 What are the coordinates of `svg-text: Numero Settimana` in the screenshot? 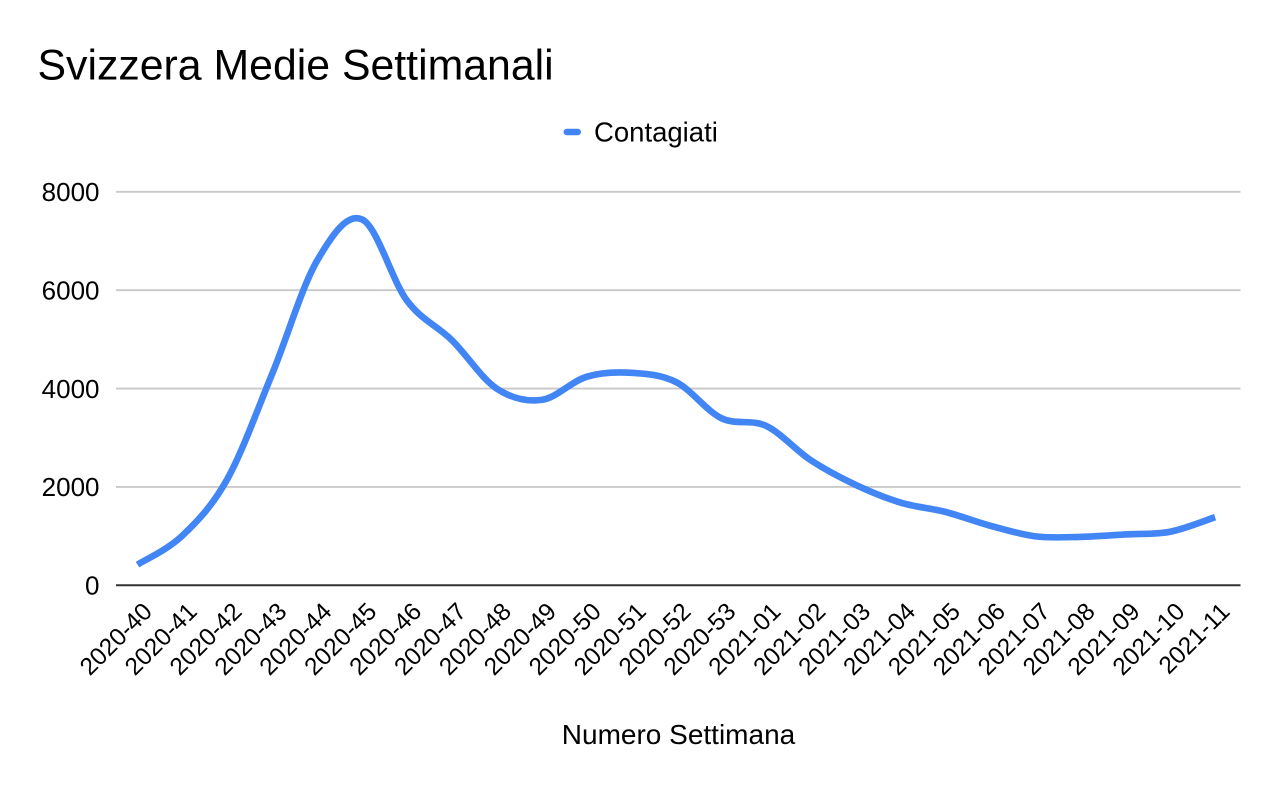 It's located at (679, 734).